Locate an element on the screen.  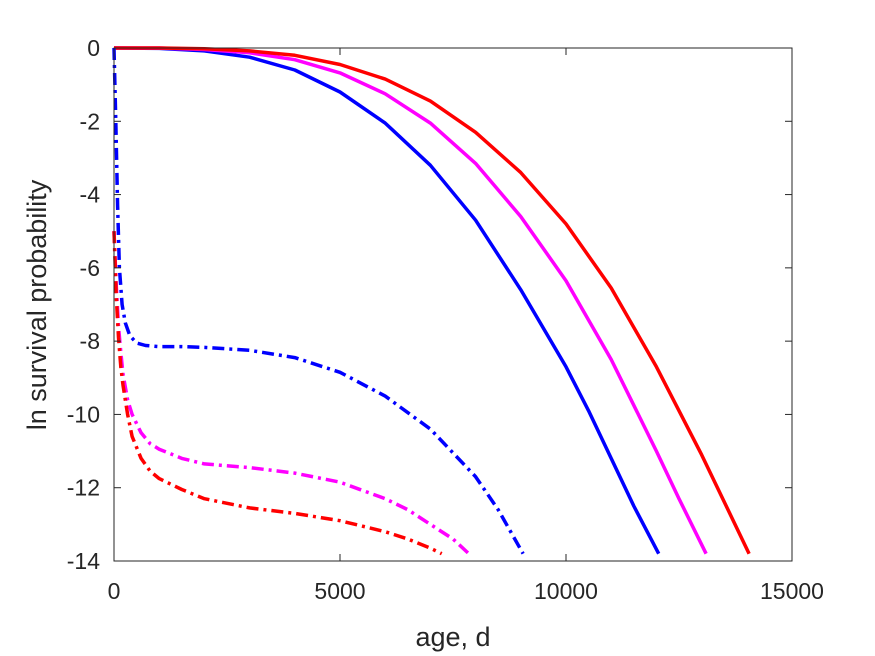
y-tick-label: -2 is located at coordinates (90, 121).